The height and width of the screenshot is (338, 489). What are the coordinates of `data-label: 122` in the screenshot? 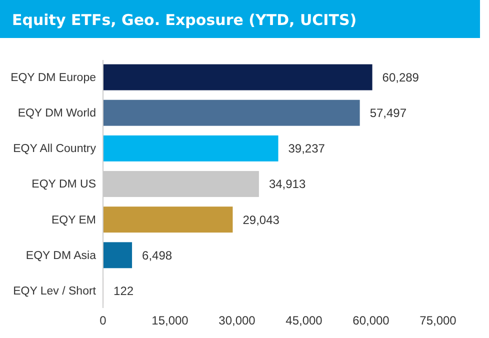 It's located at (124, 291).